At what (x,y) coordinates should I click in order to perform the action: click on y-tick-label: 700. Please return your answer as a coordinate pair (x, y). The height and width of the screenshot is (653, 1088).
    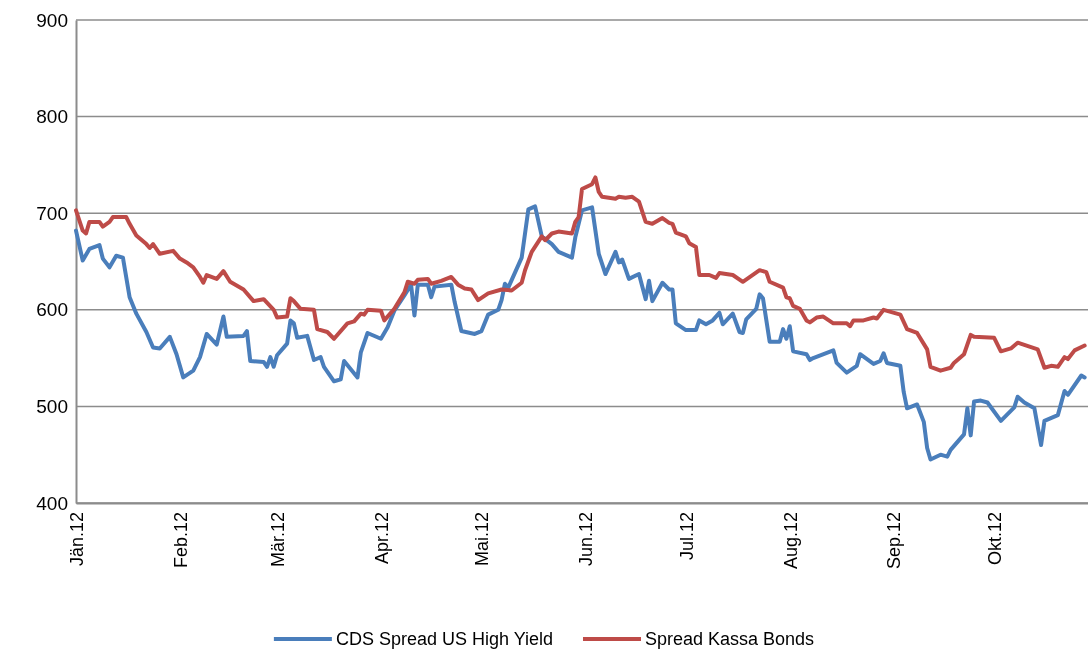
    Looking at the image, I should click on (52, 213).